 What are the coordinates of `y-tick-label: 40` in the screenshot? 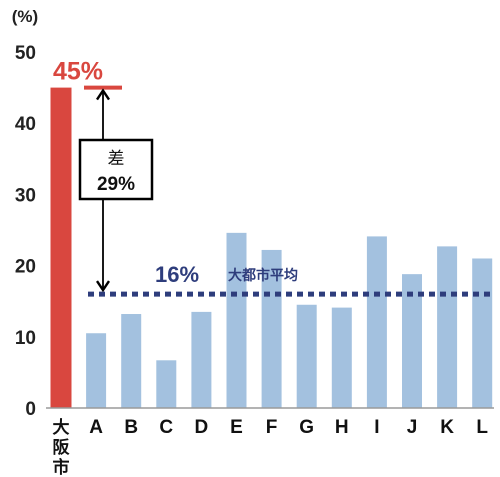 It's located at (25, 124).